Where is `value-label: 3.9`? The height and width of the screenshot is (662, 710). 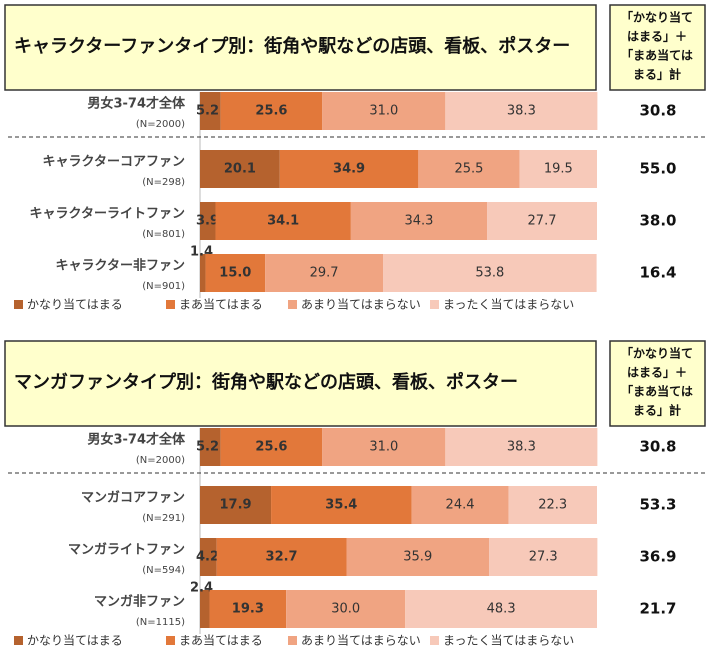 value-label: 3.9 is located at coordinates (207, 221).